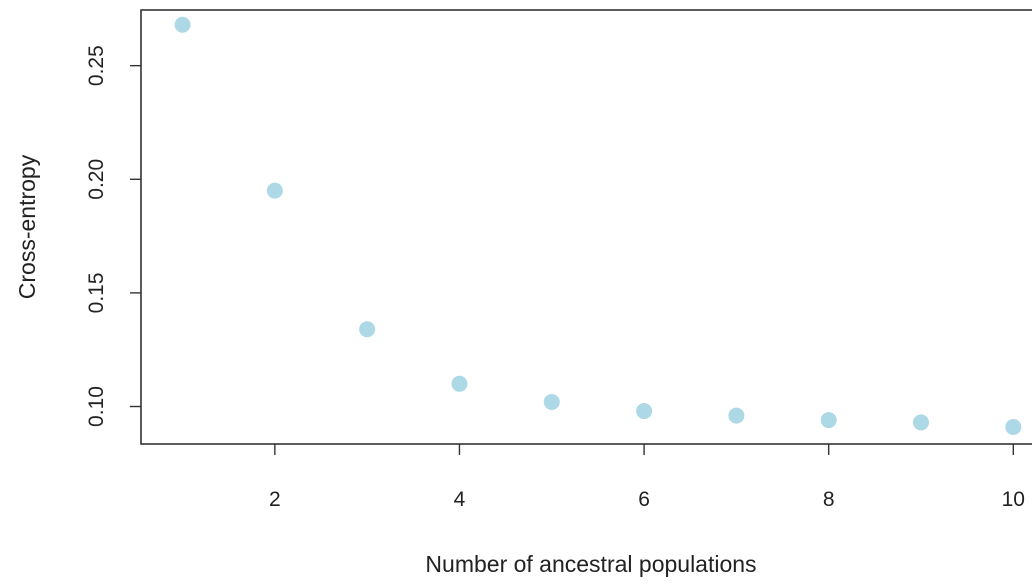 This screenshot has width=1032, height=584. I want to click on y-tick-label: 0.15, so click(96, 292).